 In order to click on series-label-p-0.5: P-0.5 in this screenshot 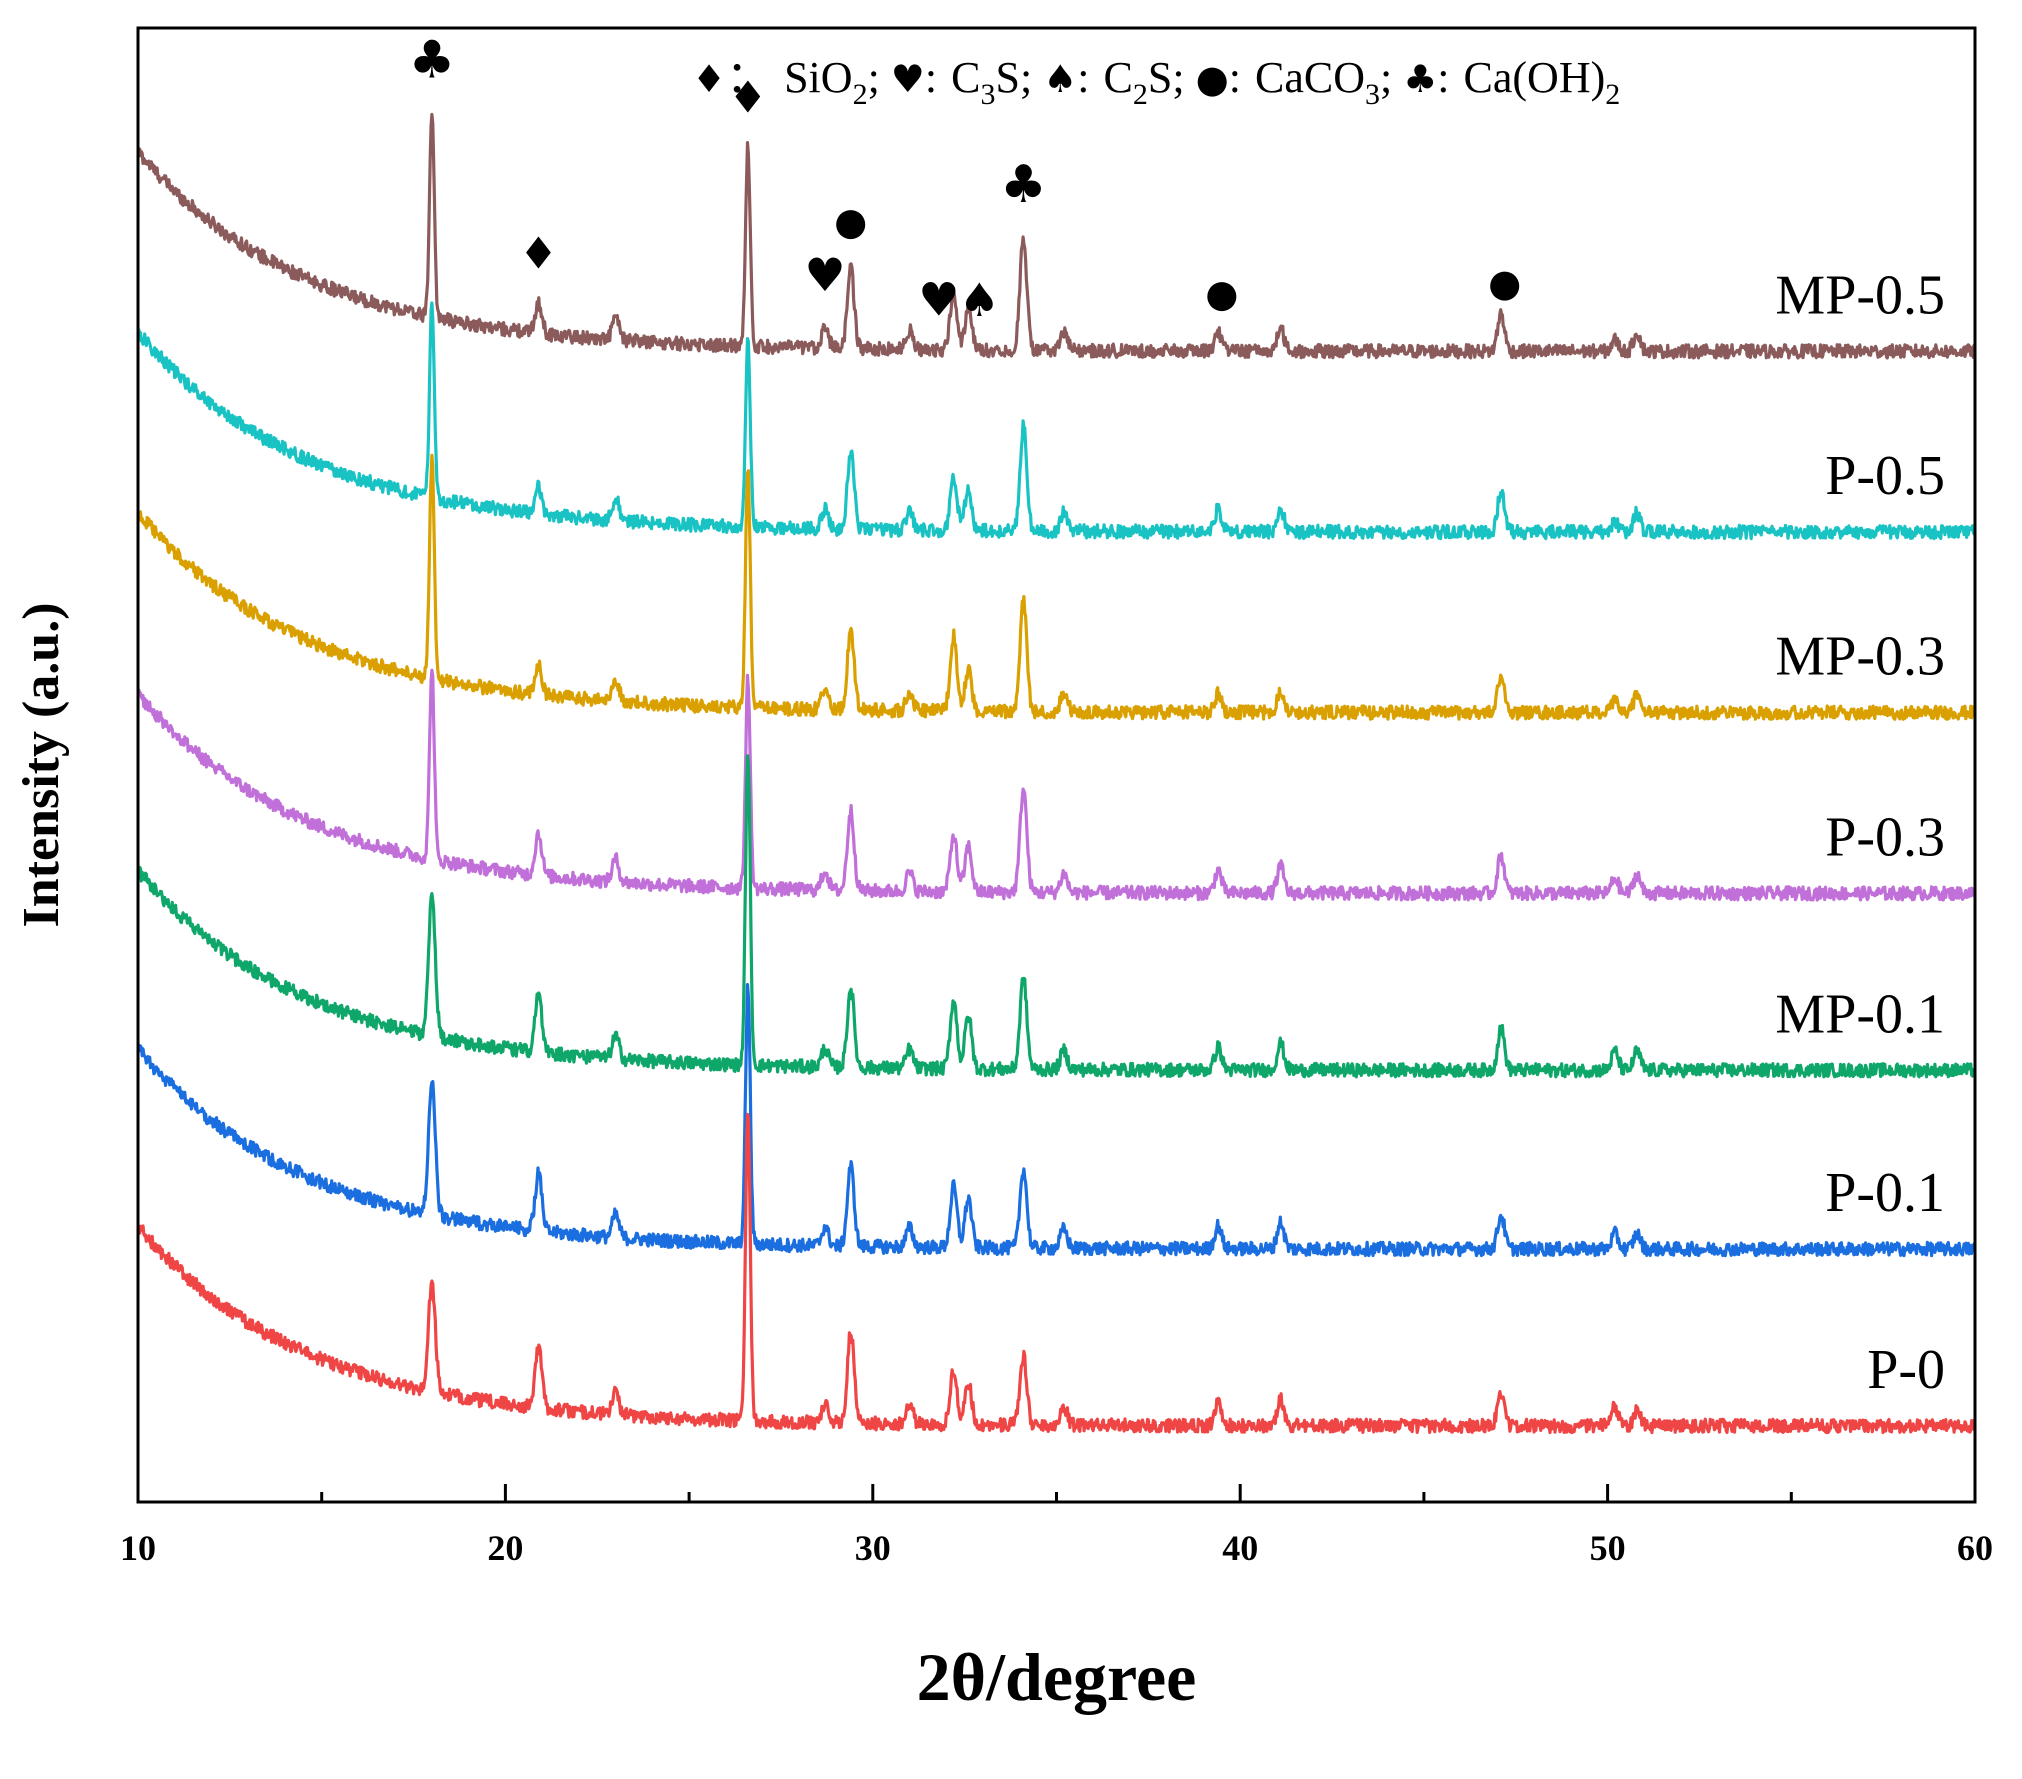, I will do `click(1885, 476)`.